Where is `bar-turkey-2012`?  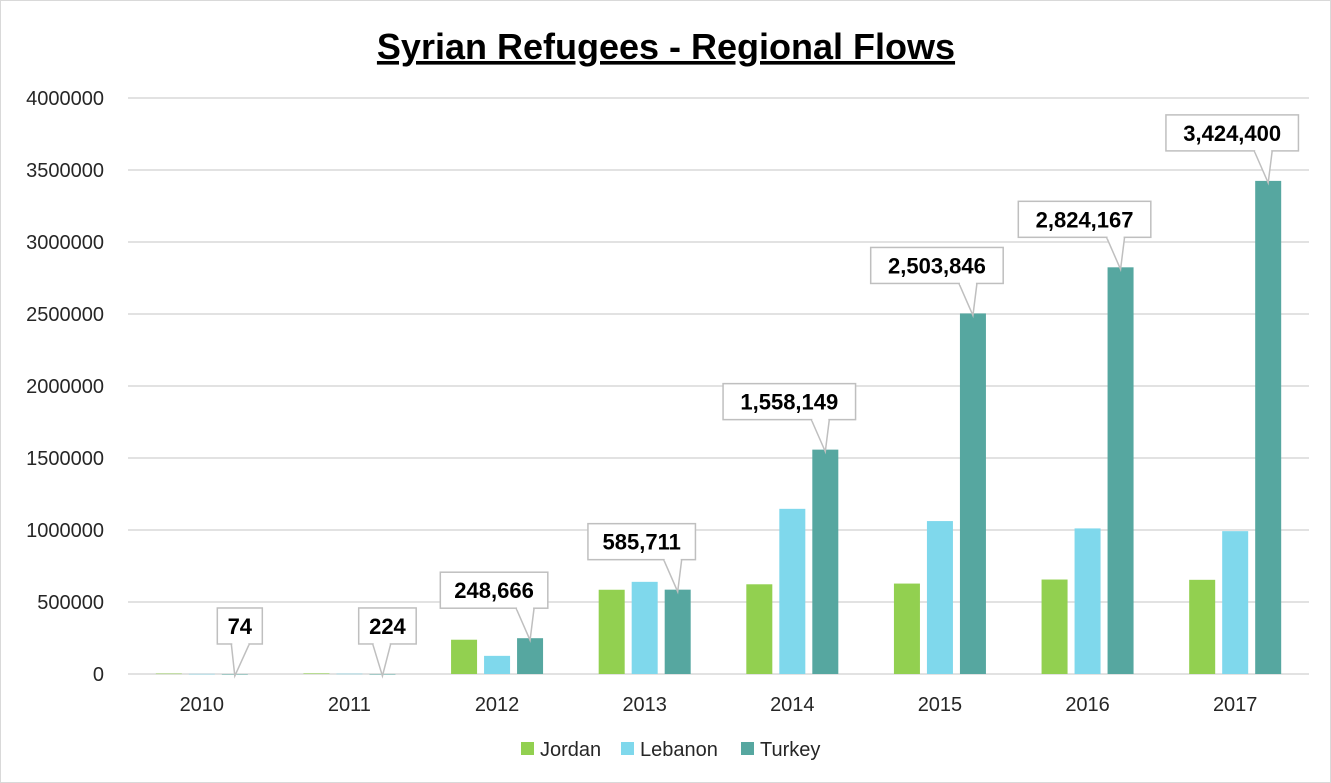
bar-turkey-2012 is located at coordinates (530, 656).